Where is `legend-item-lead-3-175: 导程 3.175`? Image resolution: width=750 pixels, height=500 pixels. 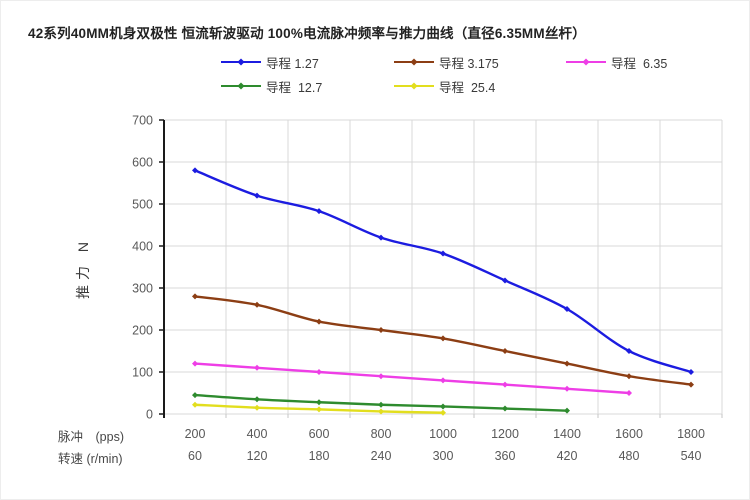 legend-item-lead-3-175: 导程 3.175 is located at coordinates (446, 62).